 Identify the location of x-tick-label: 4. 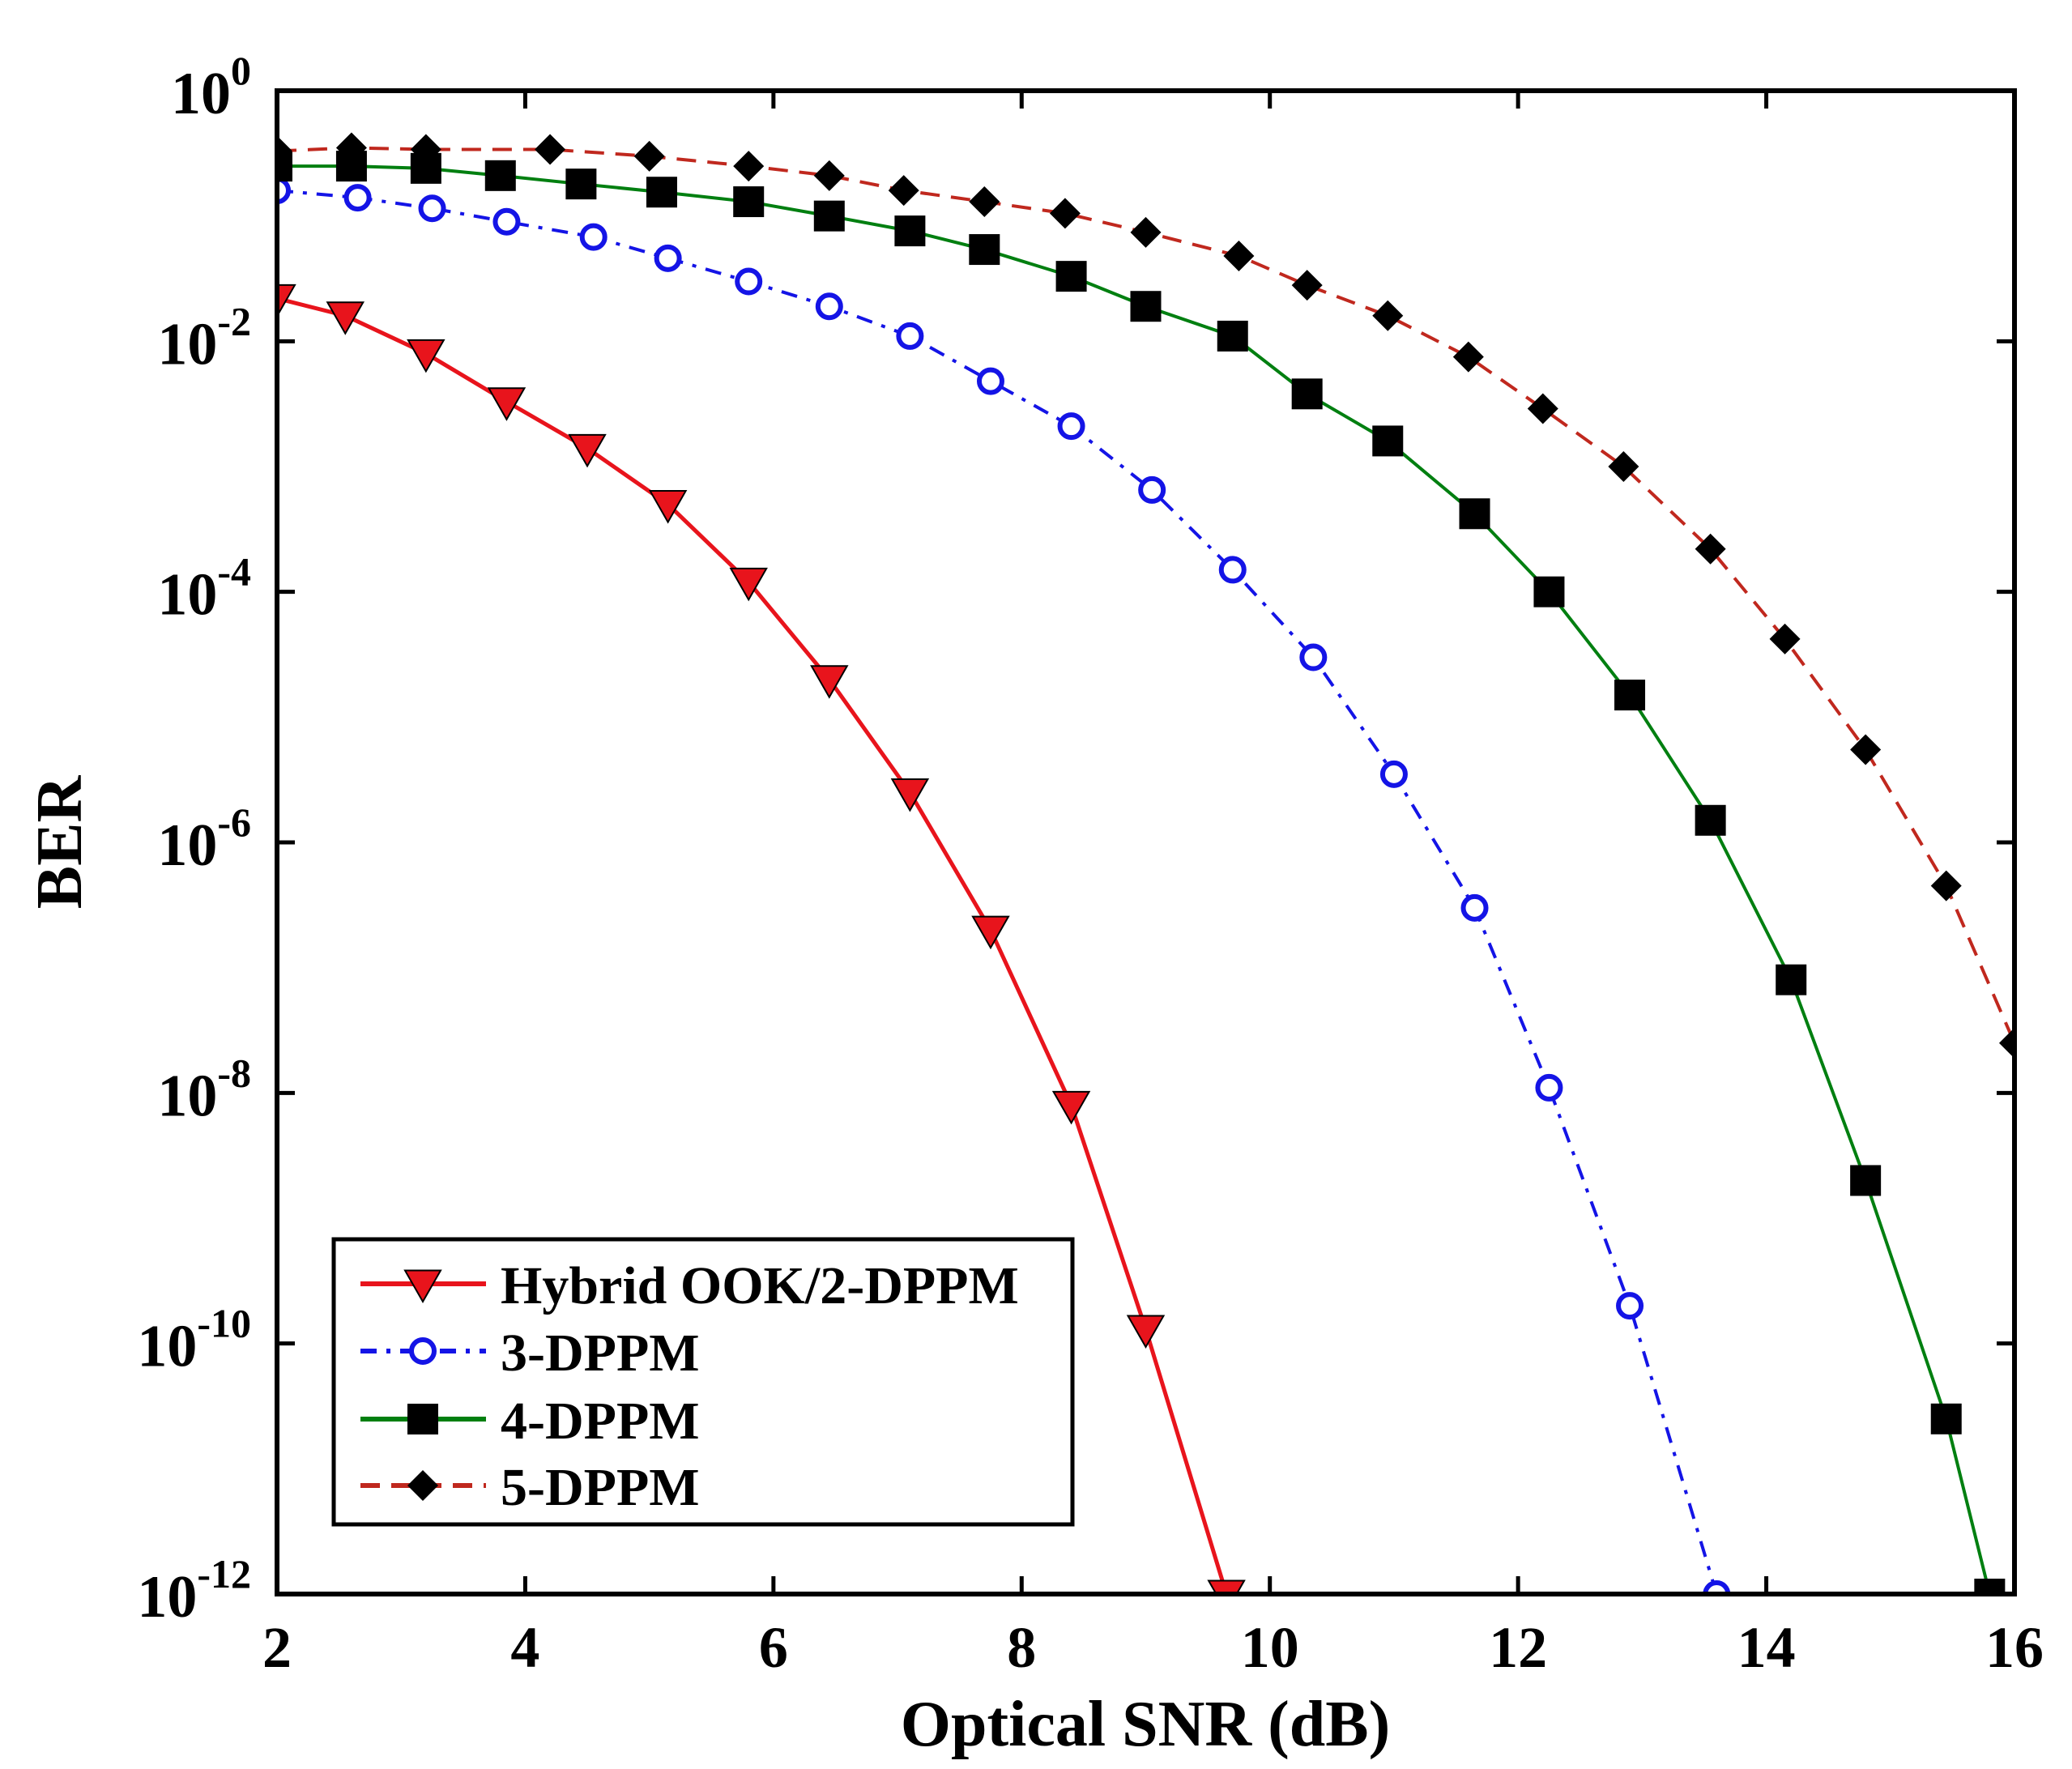
(524, 1647).